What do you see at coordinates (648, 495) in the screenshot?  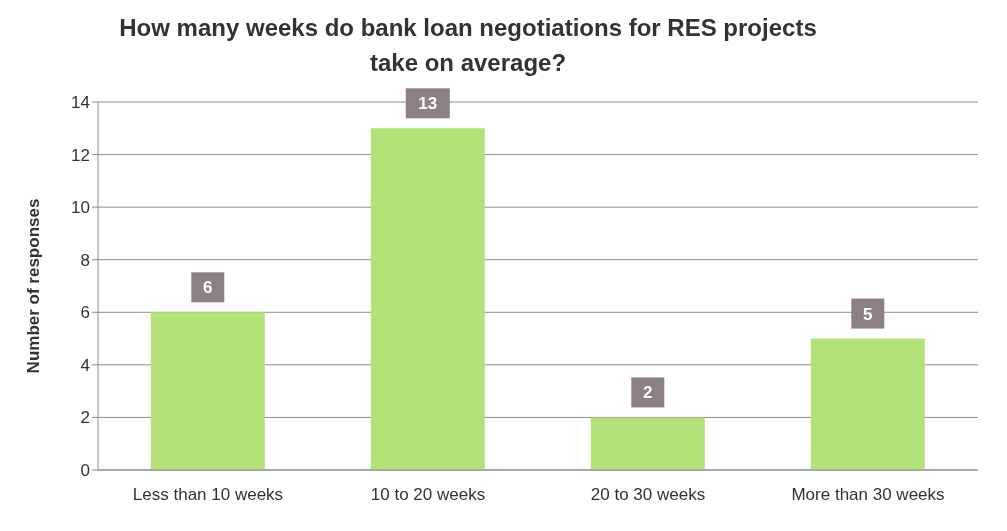 I see `x-tick-label: 20 to 30 weeks` at bounding box center [648, 495].